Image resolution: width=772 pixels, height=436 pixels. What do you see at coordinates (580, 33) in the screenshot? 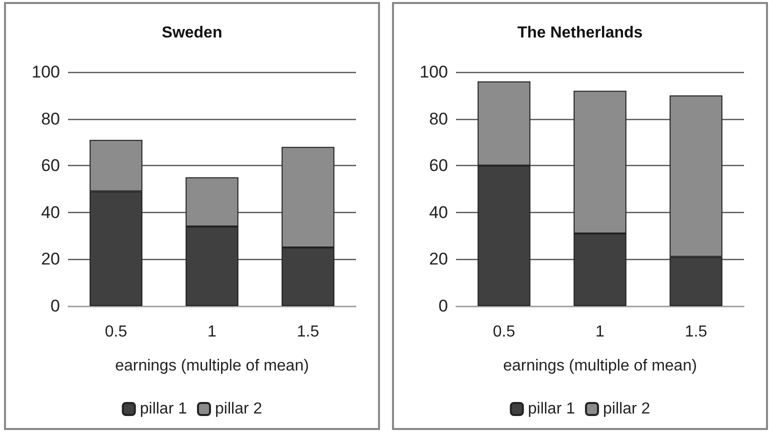
I see `chart-title: The Netherlands` at bounding box center [580, 33].